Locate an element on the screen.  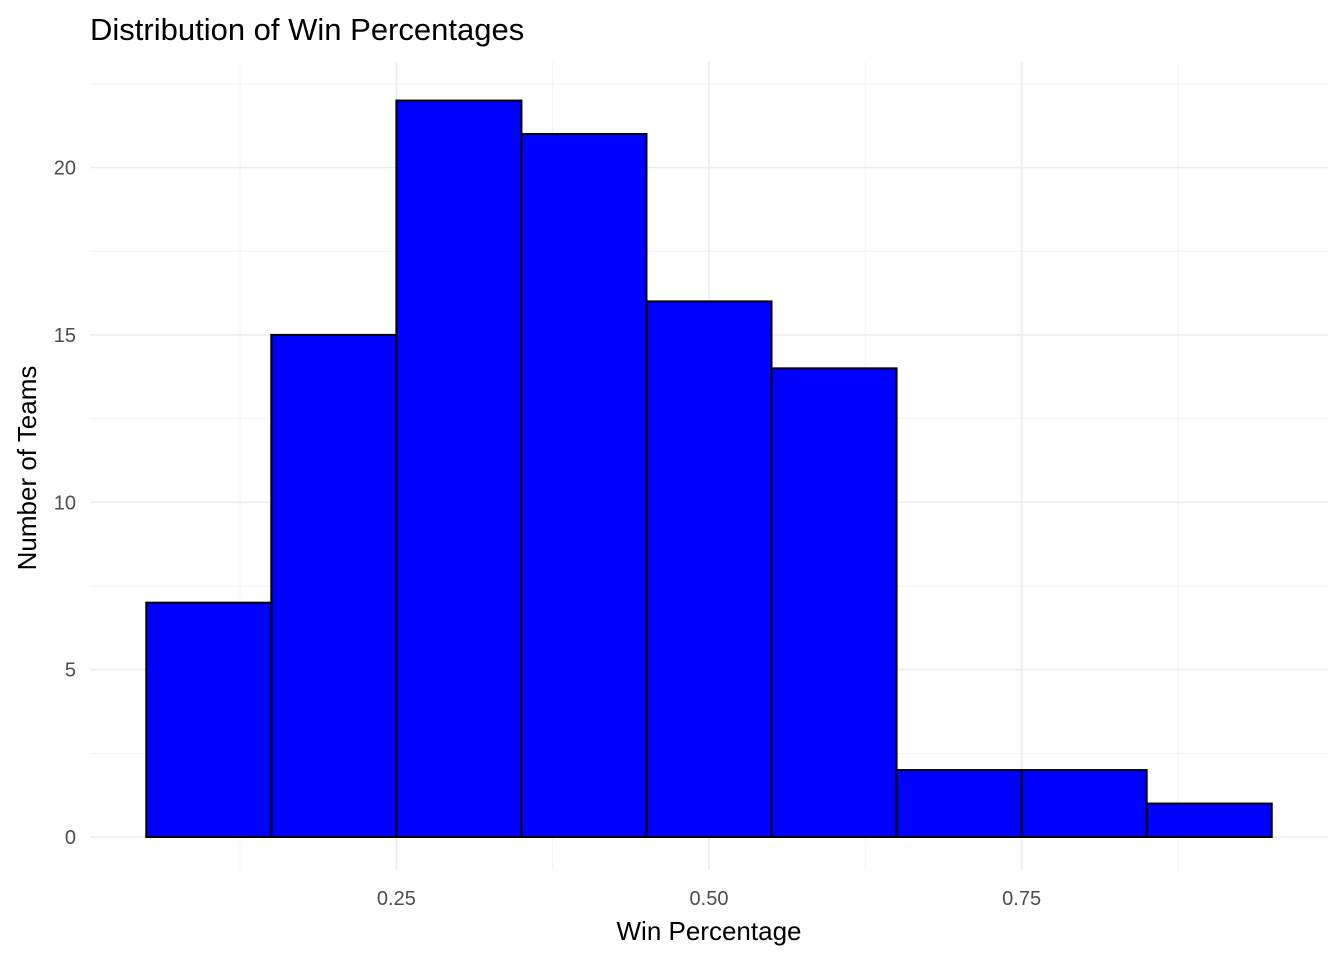
x-tick-label: 0.50 is located at coordinates (709, 899).